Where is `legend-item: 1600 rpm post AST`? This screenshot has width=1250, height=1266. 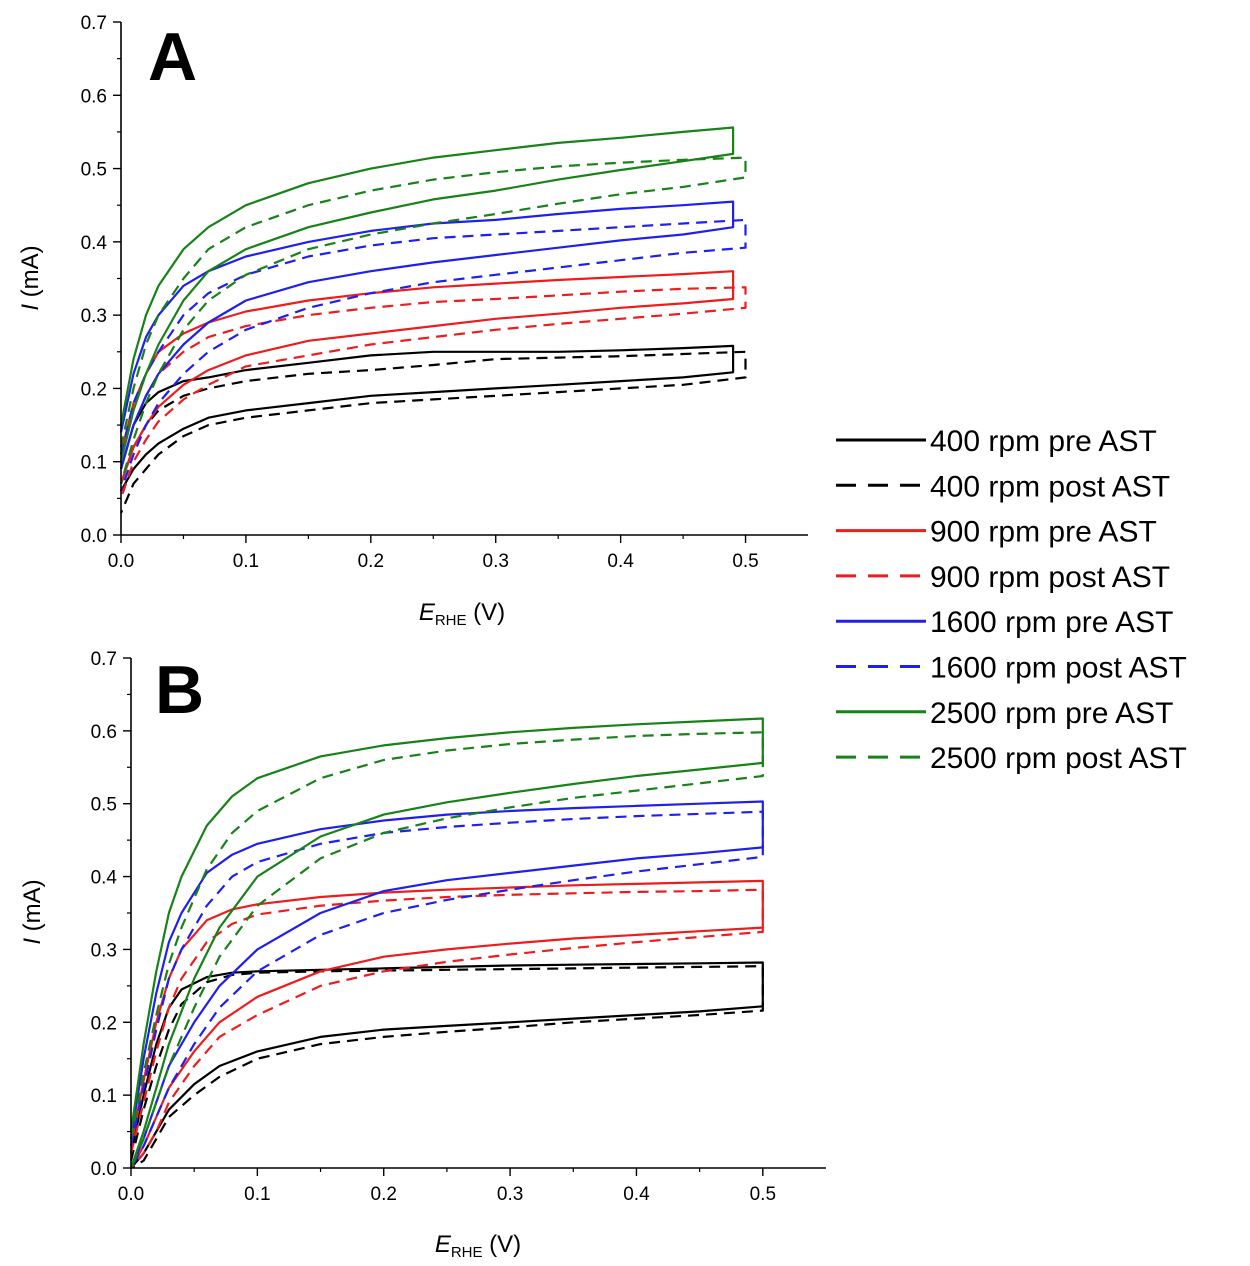
legend-item: 1600 rpm post AST is located at coordinates (1011, 668).